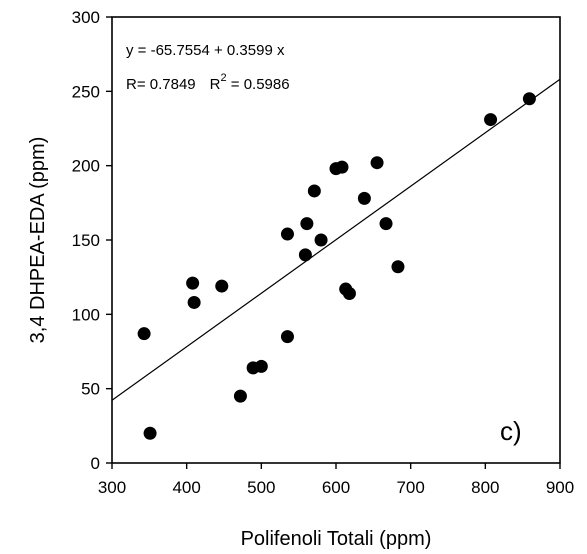 This screenshot has width=587, height=554. Describe the element at coordinates (38, 240) in the screenshot. I see `y-axis-title: 3,4 DHPEA-EDA (ppm)` at that location.